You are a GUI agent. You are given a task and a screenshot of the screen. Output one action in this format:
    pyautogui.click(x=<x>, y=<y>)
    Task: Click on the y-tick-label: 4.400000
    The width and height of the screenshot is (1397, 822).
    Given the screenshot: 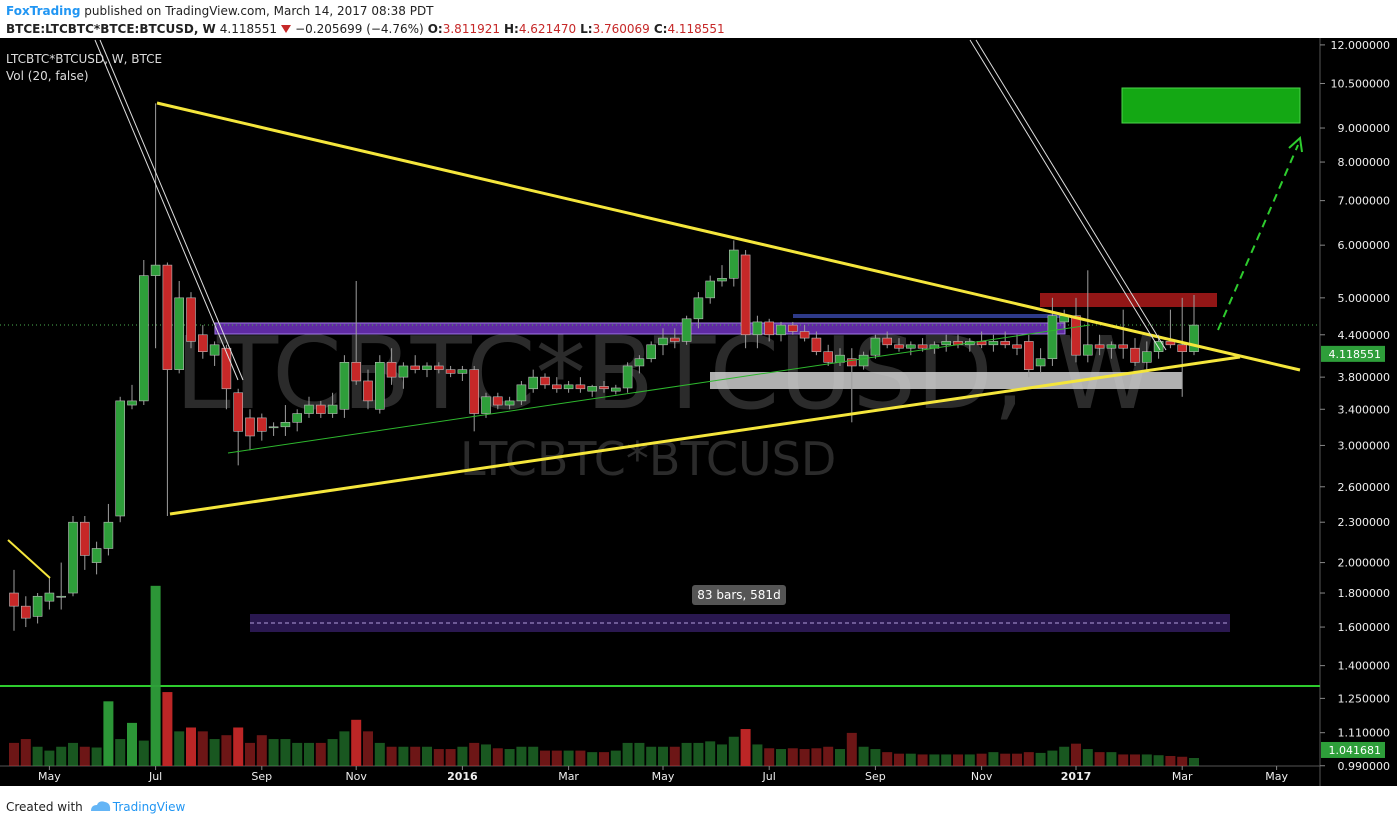 What is the action you would take?
    pyautogui.click(x=1364, y=335)
    